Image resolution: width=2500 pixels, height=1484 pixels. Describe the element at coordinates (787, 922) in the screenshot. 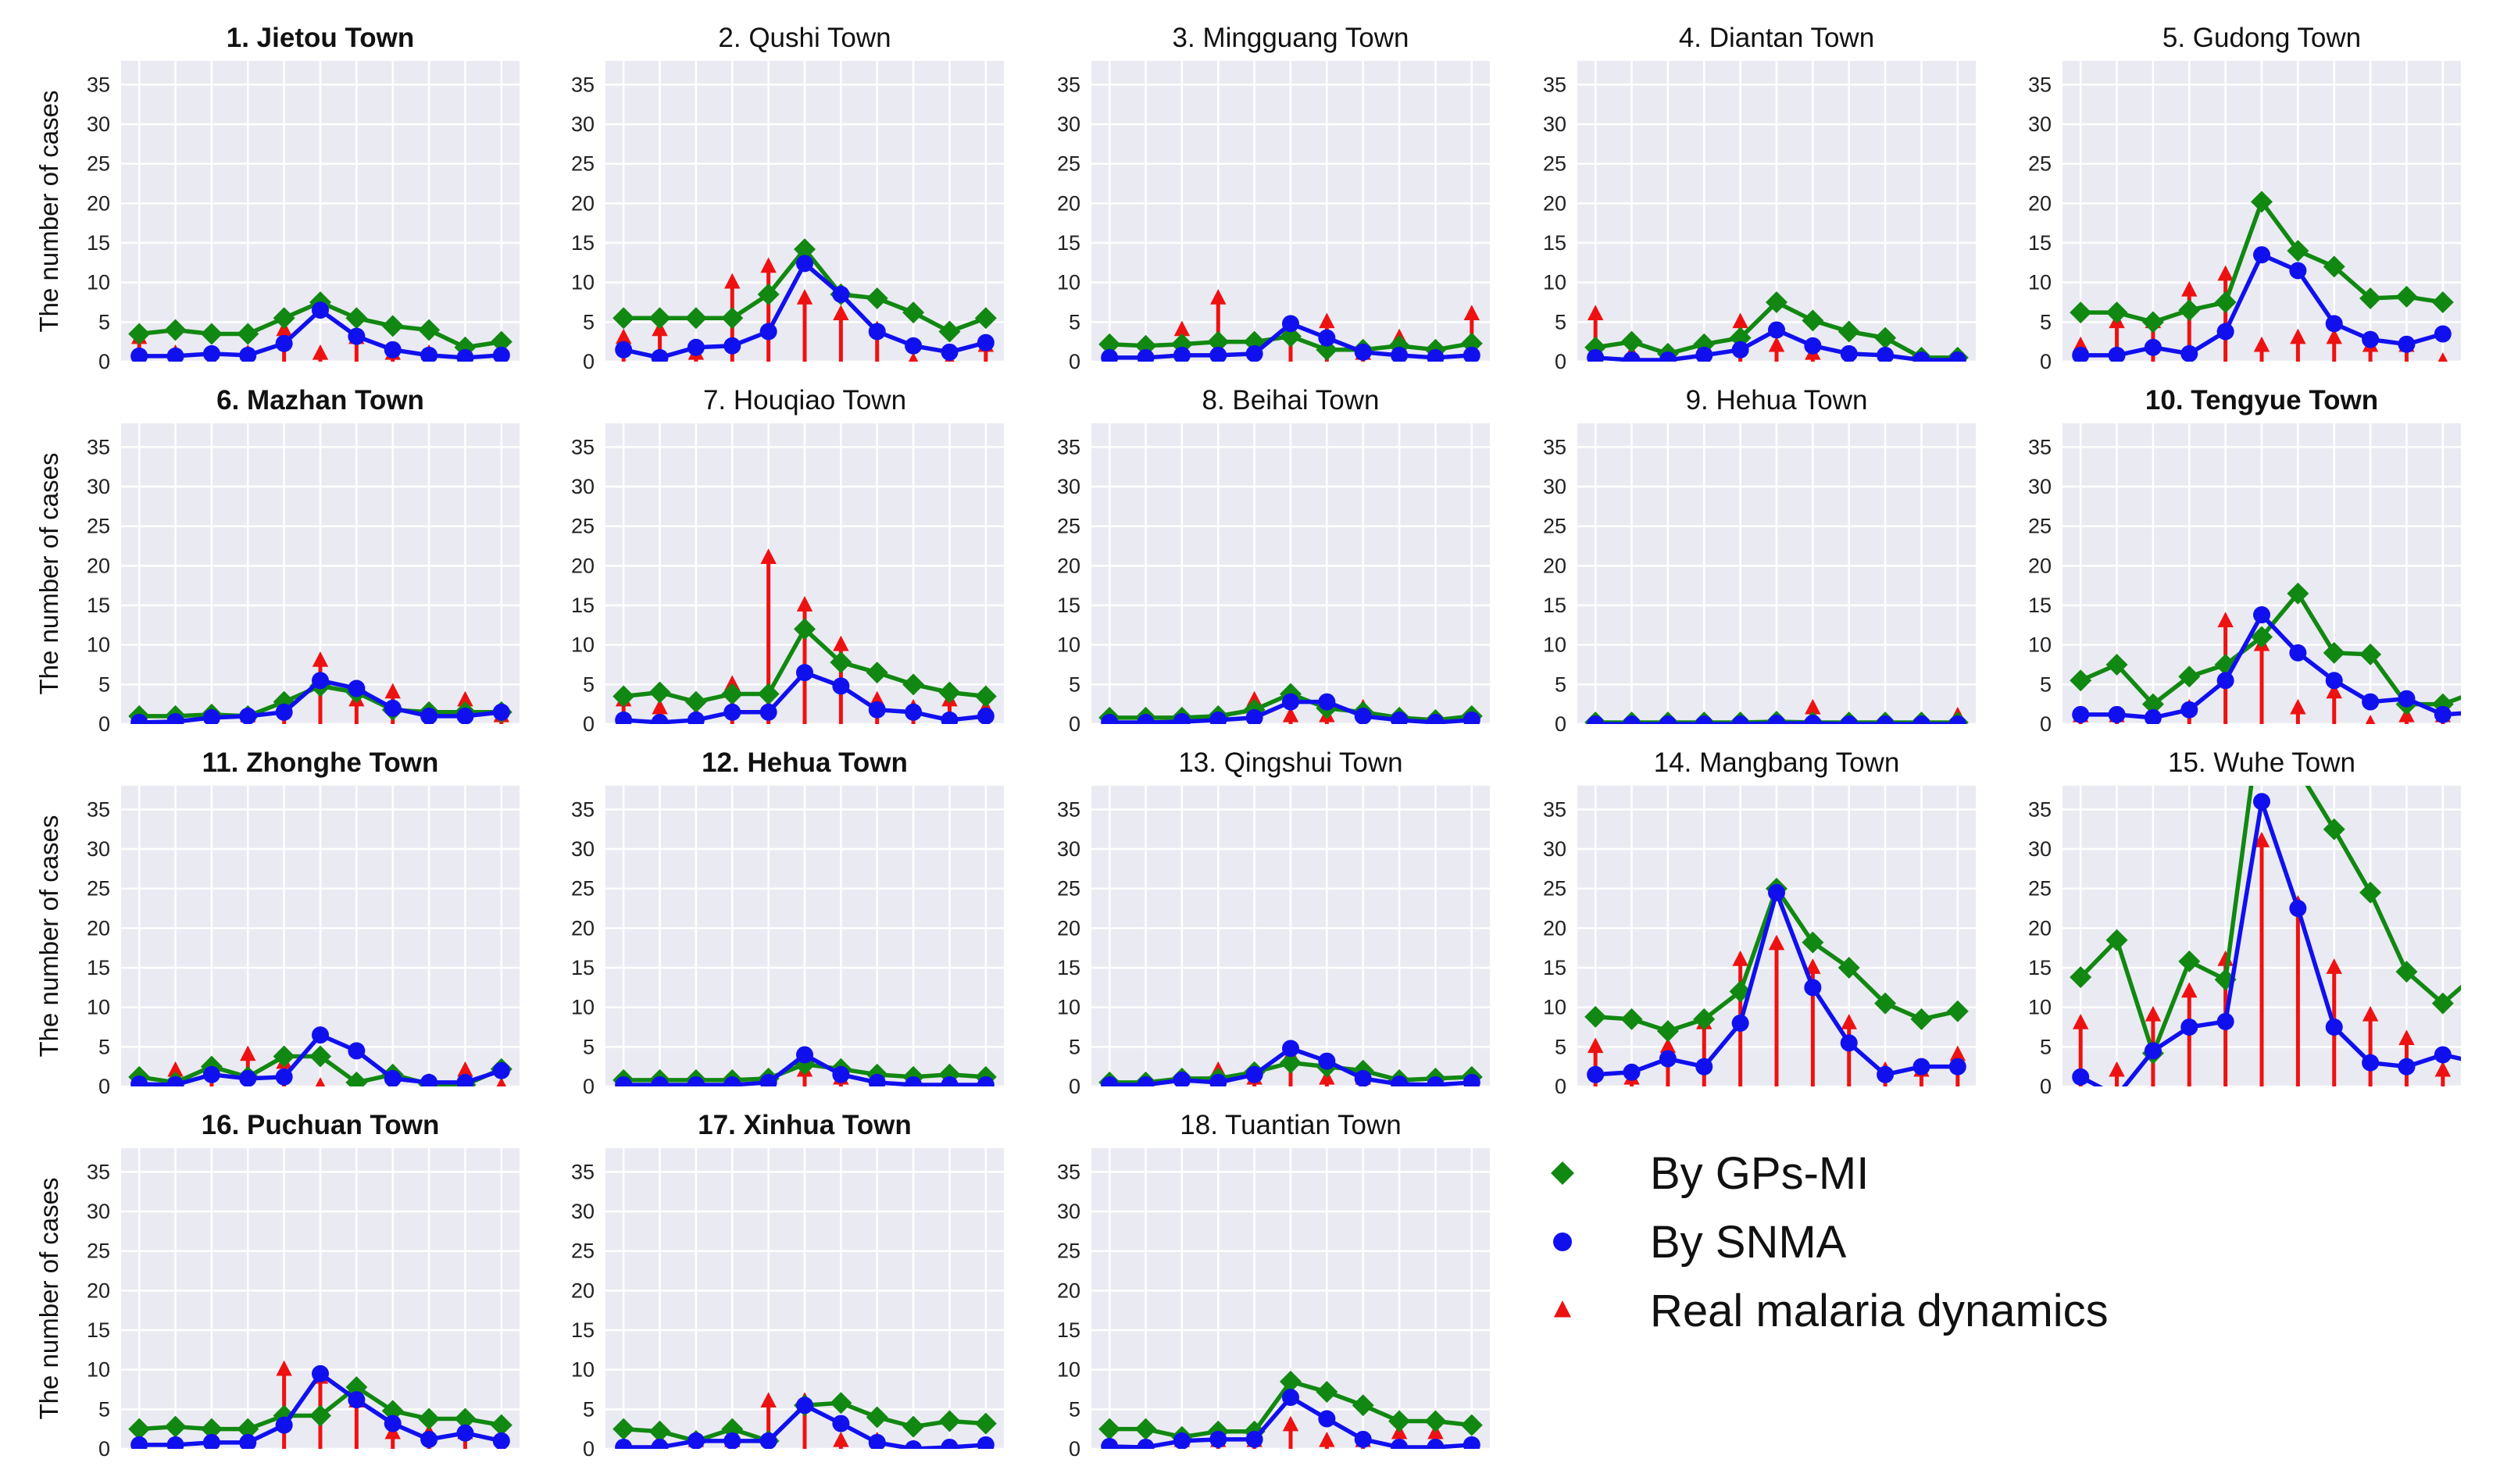

I see `chart-panel: 0 5 10 15 20 25 30 35 12. Hehua Town` at that location.